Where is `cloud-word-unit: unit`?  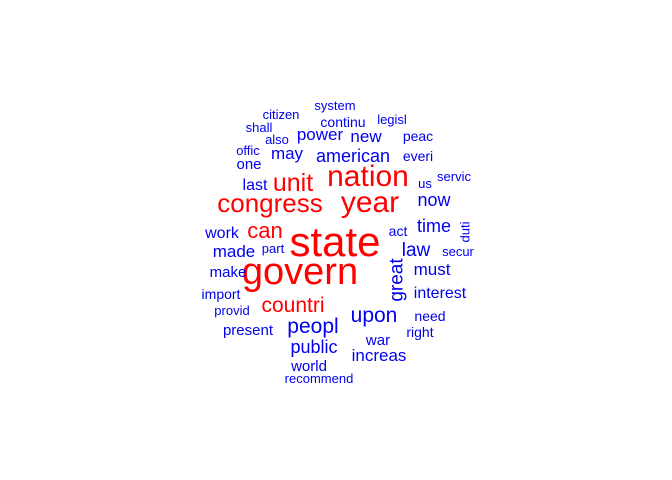 cloud-word-unit: unit is located at coordinates (293, 183).